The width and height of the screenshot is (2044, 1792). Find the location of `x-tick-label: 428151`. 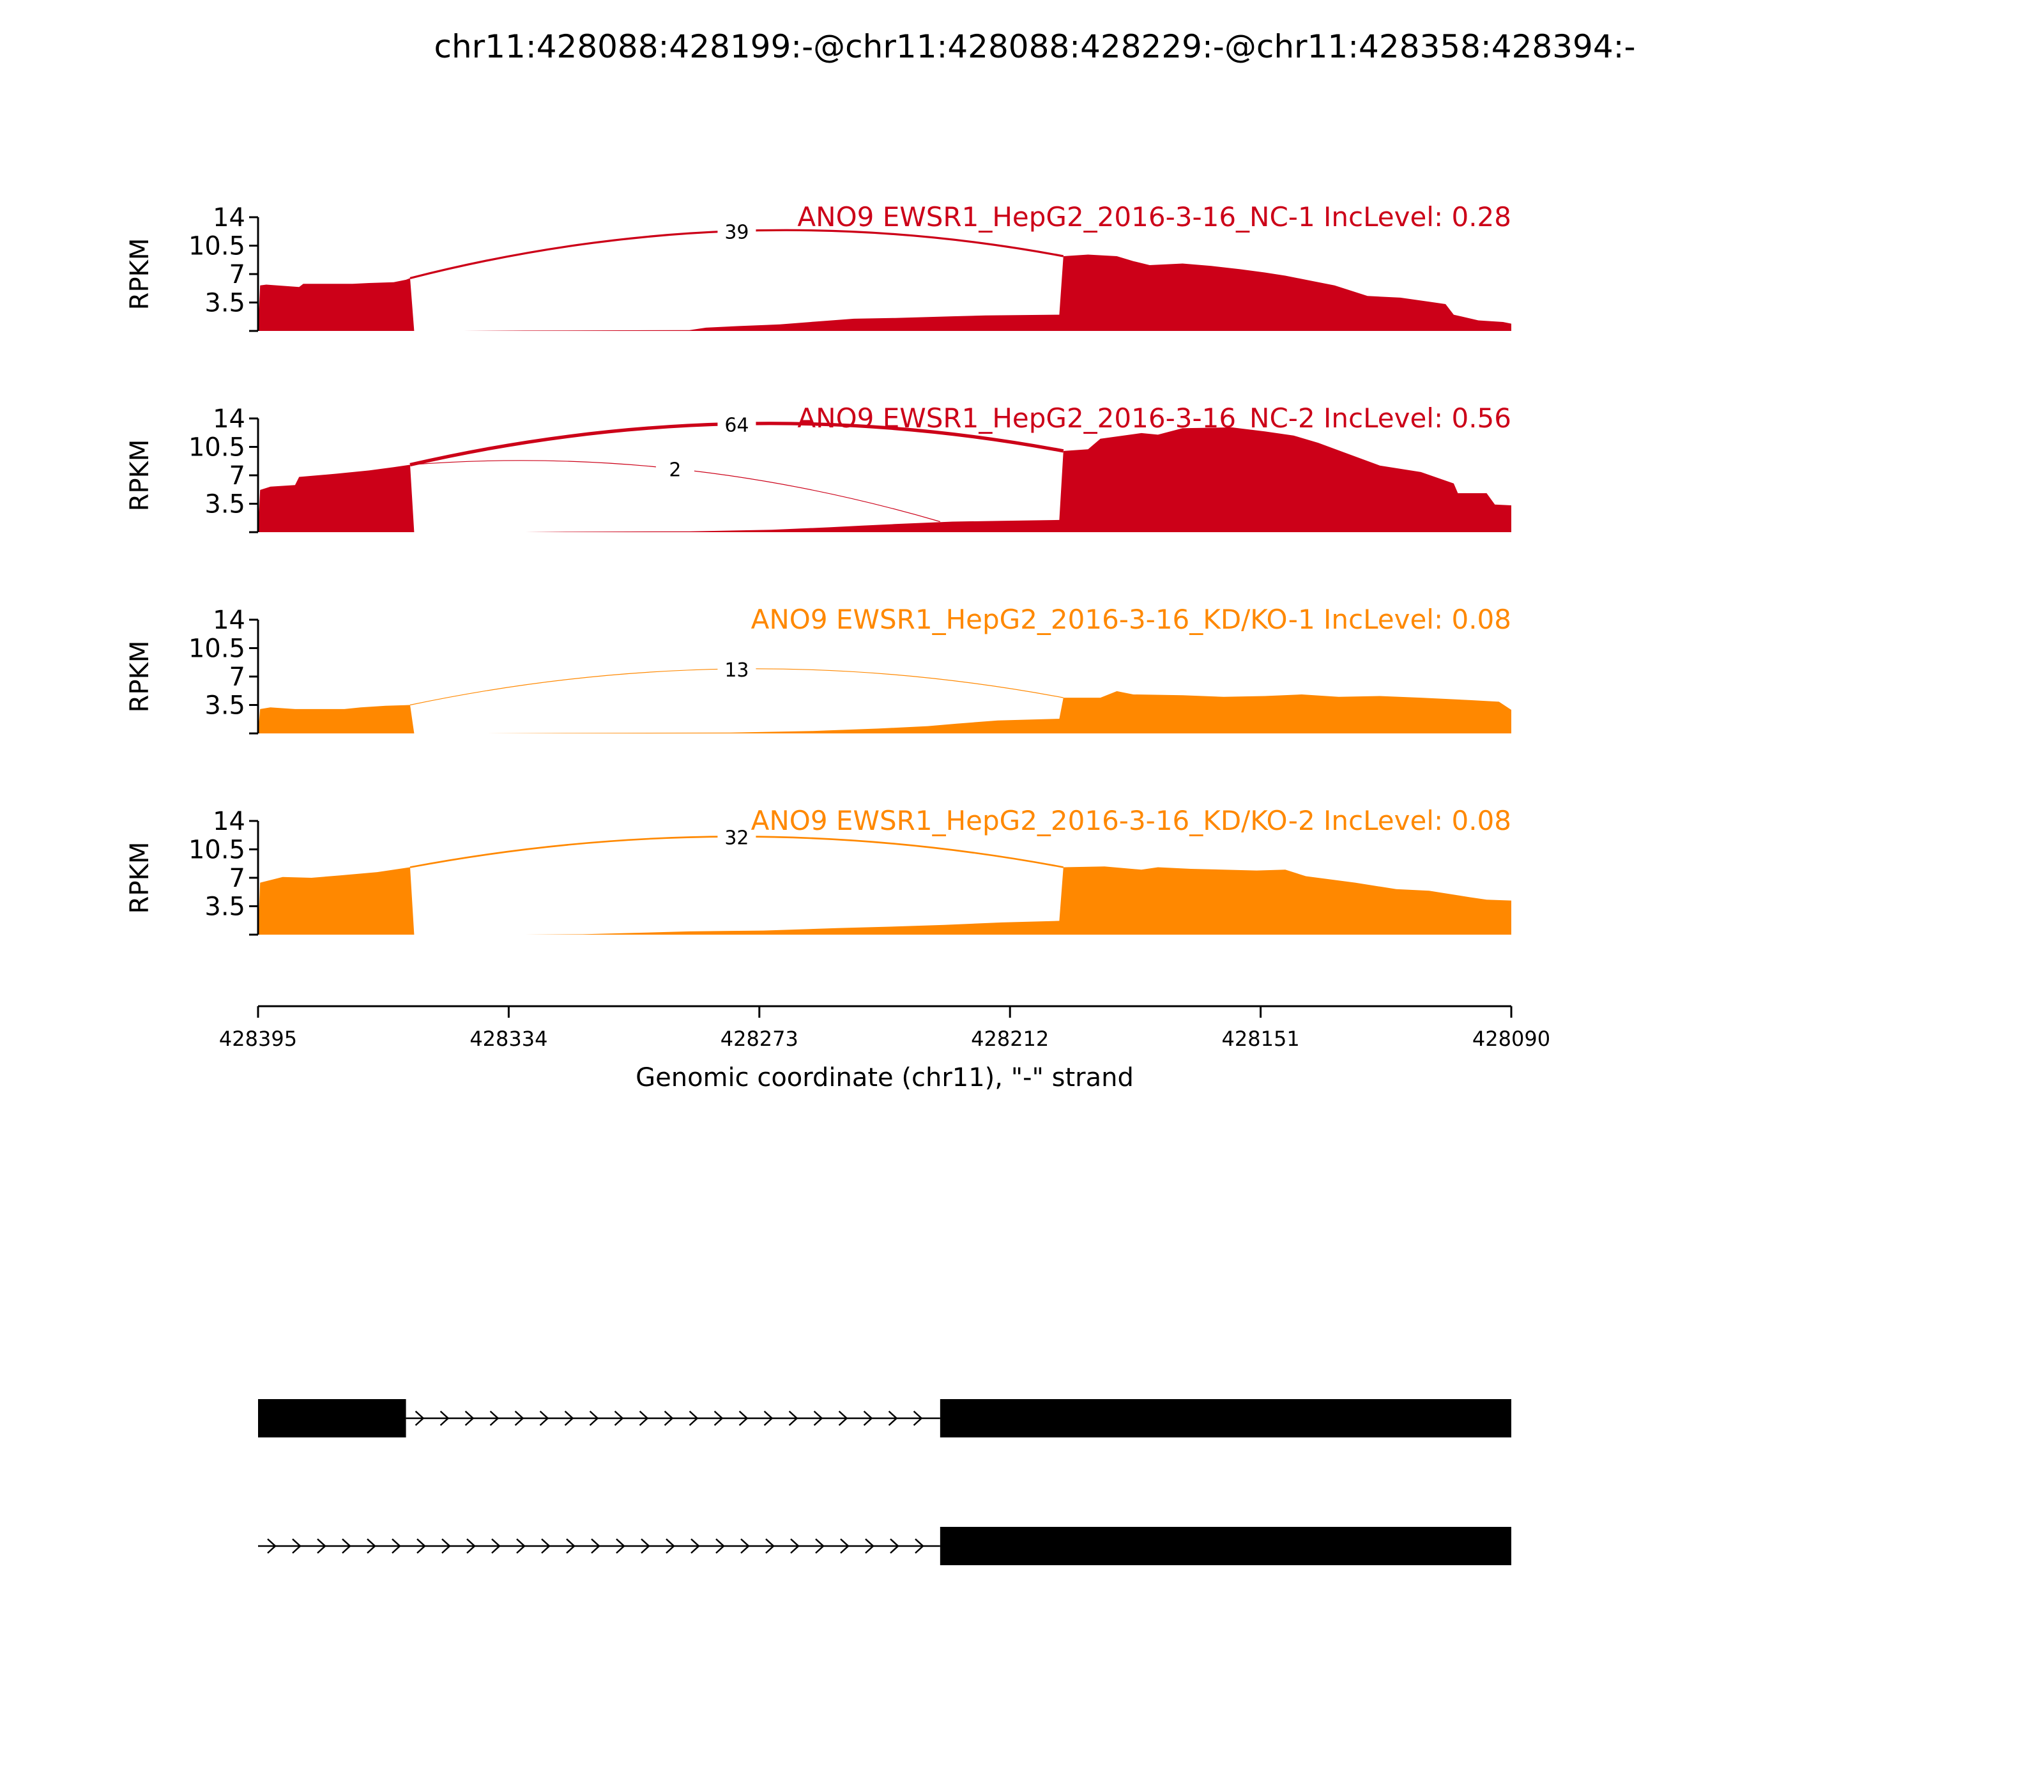

x-tick-label: 428151 is located at coordinates (1261, 1039).